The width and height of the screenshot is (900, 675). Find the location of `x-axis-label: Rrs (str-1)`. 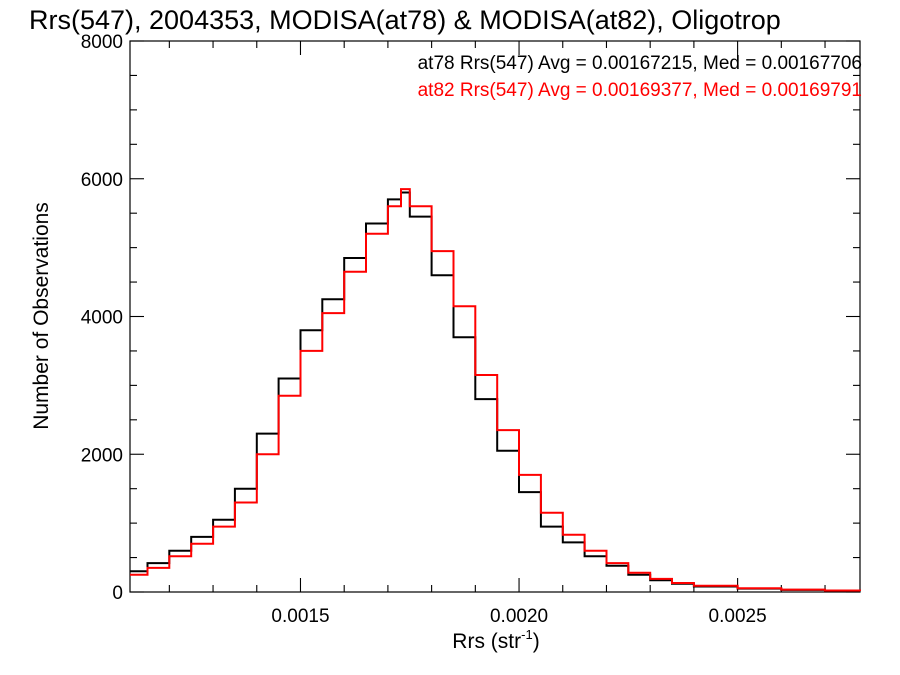

x-axis-label: Rrs (str-1) is located at coordinates (495, 640).